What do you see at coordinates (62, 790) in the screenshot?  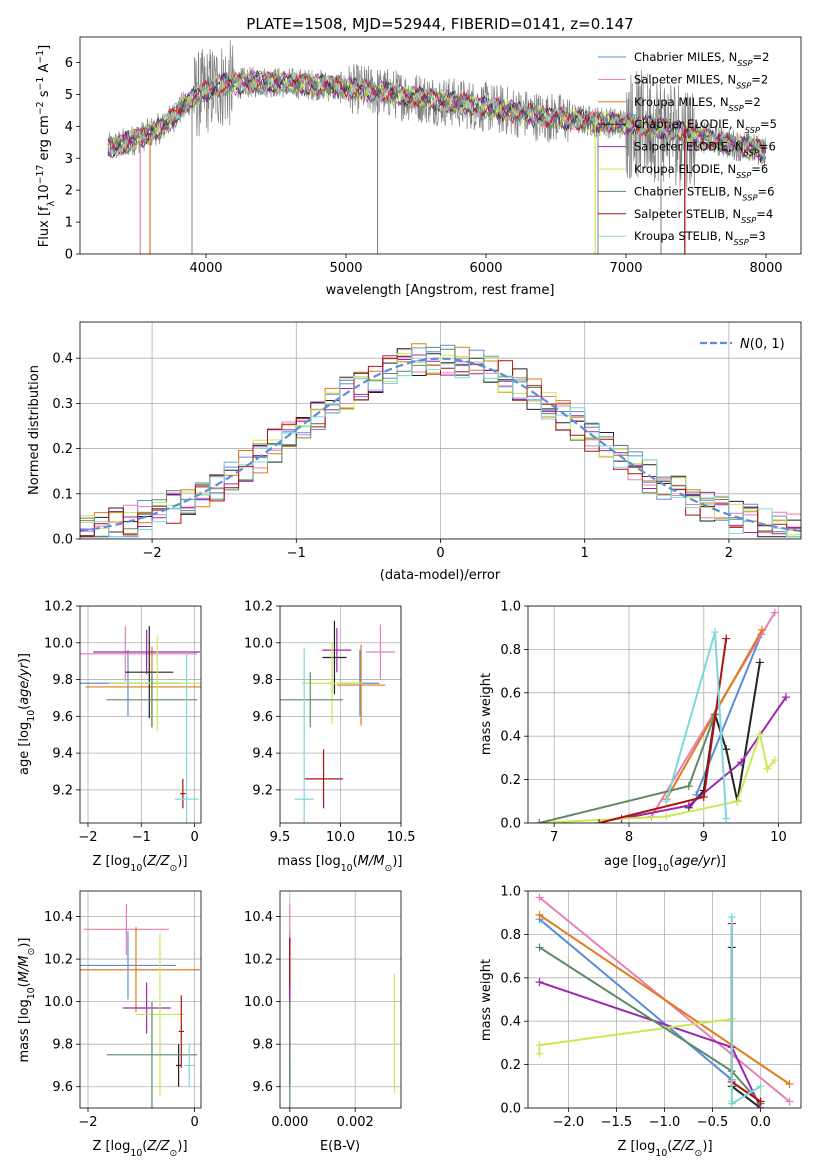 I see `y-tick-label: 9.2` at bounding box center [62, 790].